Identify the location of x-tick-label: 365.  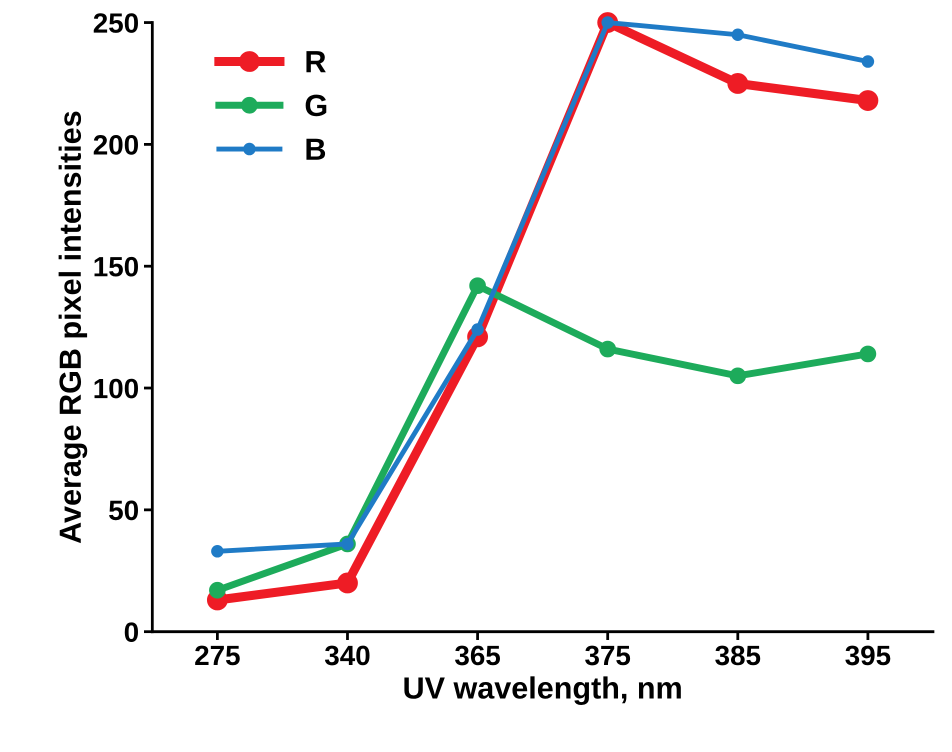
(477, 656).